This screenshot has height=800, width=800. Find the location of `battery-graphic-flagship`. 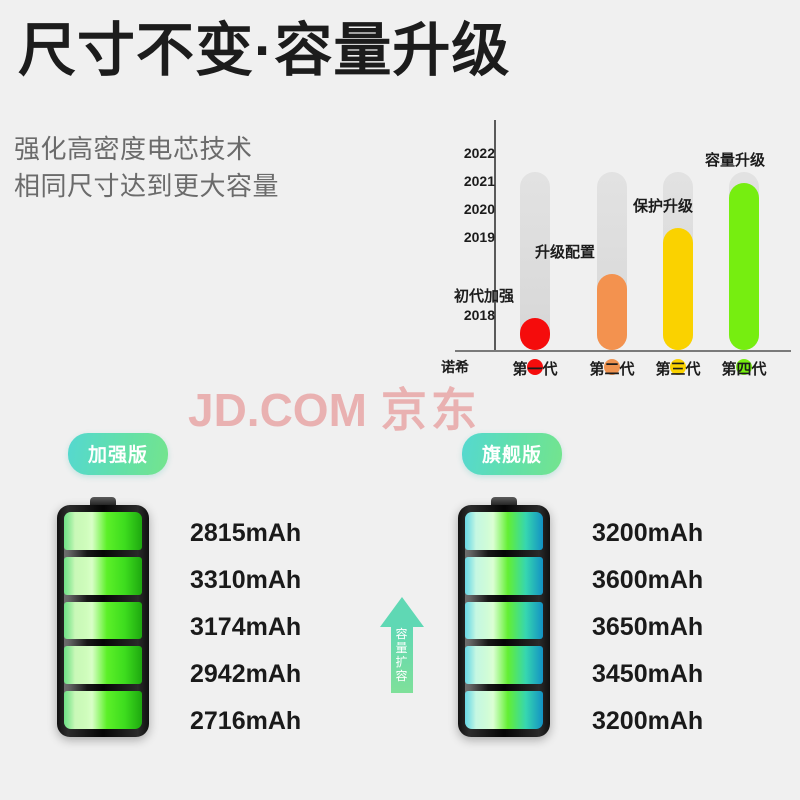

battery-graphic-flagship is located at coordinates (504, 617).